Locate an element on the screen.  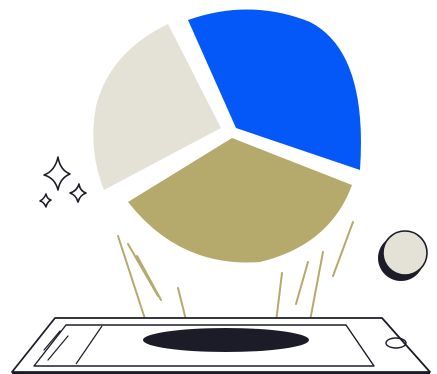
coin-face is located at coordinates (405, 253).